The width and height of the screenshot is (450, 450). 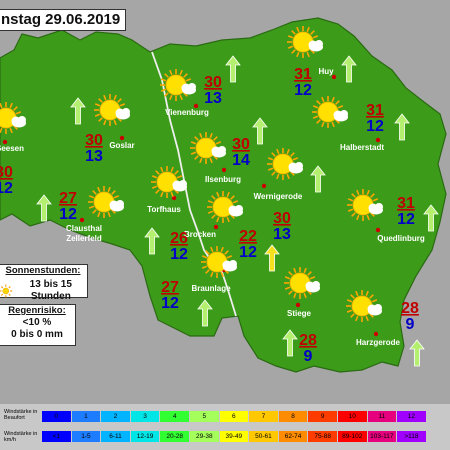 What do you see at coordinates (187, 112) in the screenshot?
I see `town-label: Vienenburg` at bounding box center [187, 112].